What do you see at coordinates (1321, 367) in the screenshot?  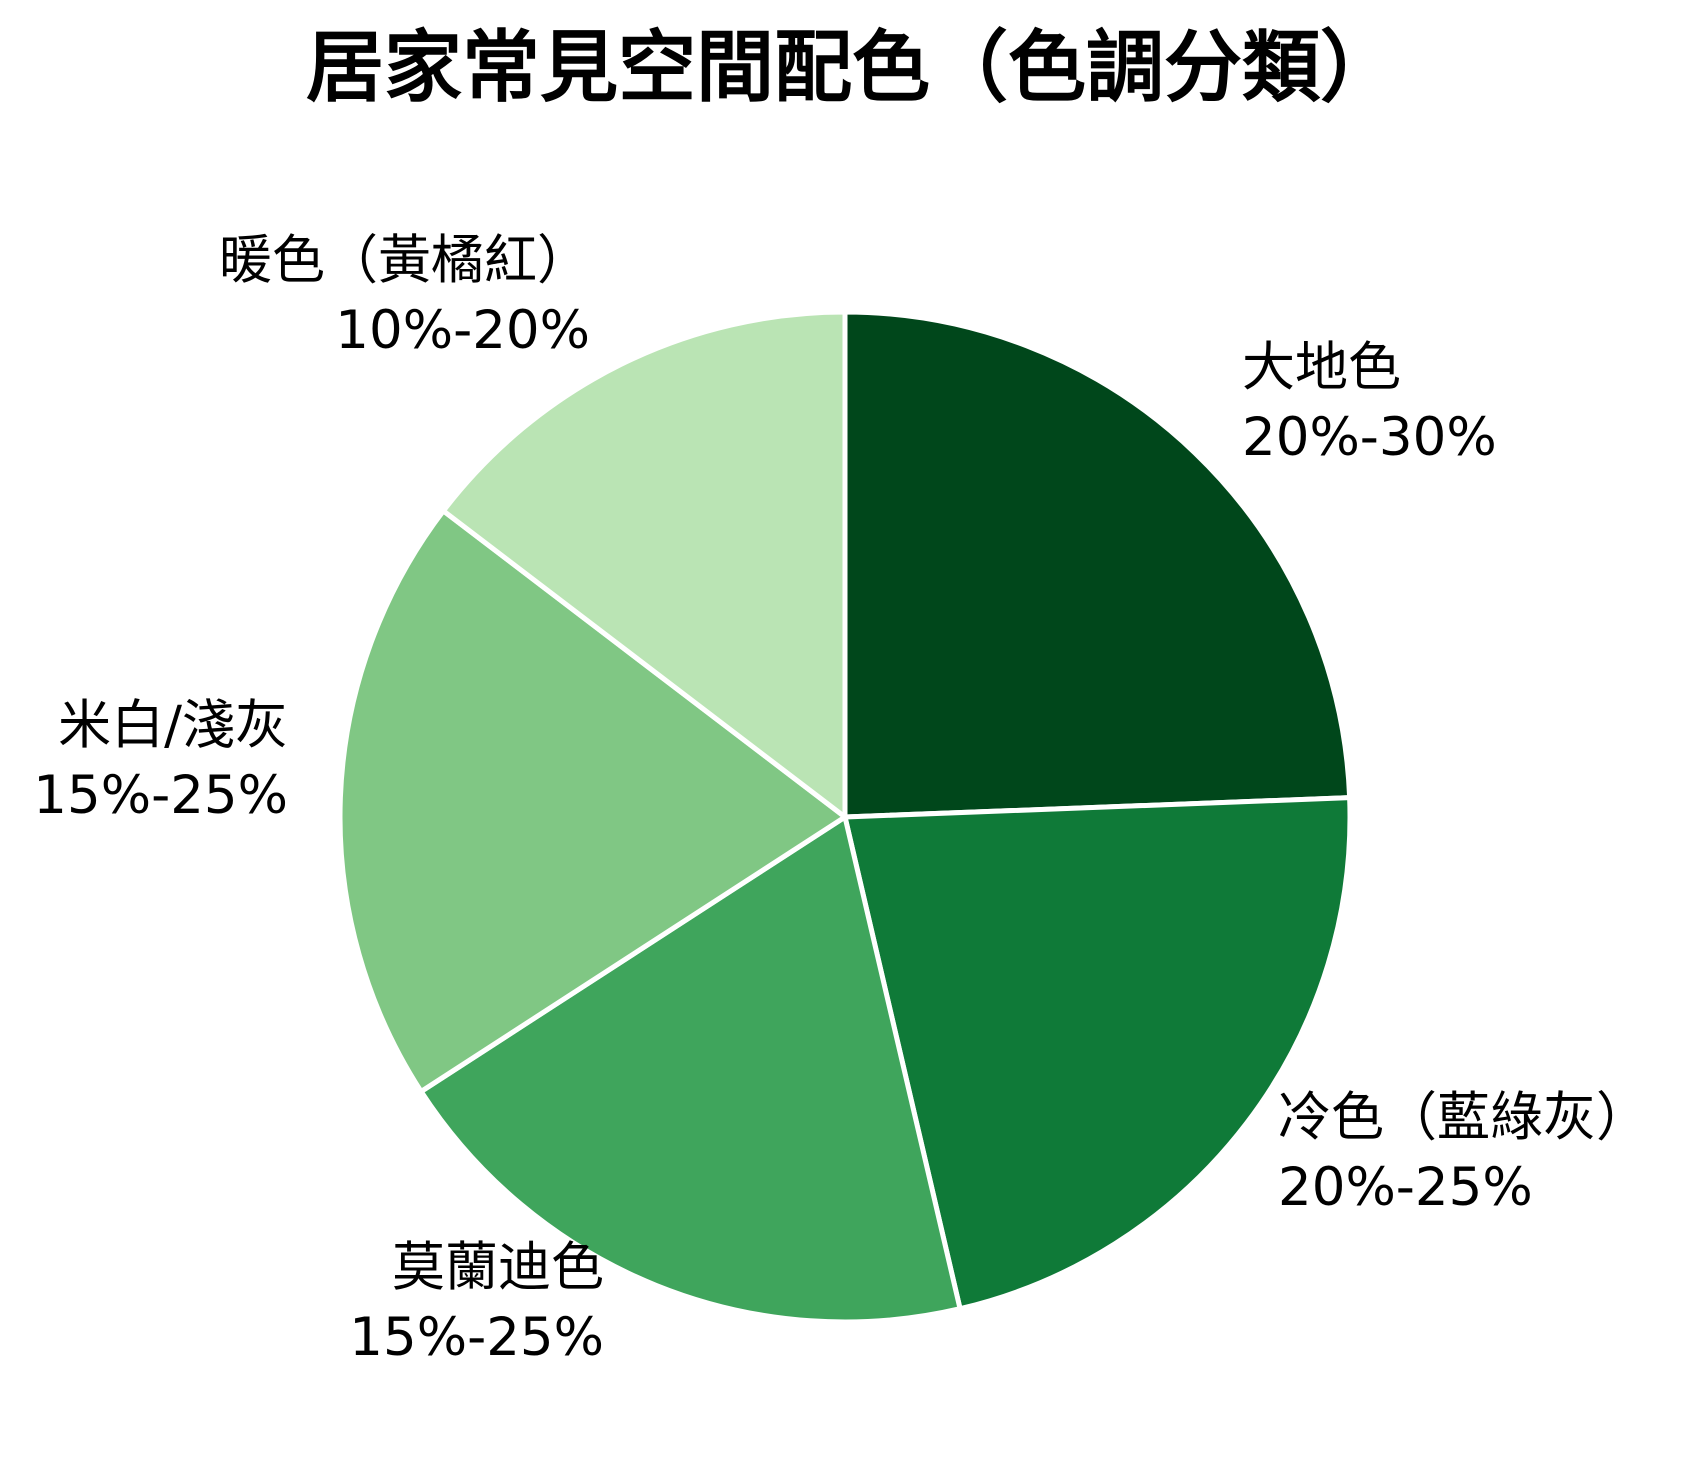 I see `slice-label-name-1: 大地色` at bounding box center [1321, 367].